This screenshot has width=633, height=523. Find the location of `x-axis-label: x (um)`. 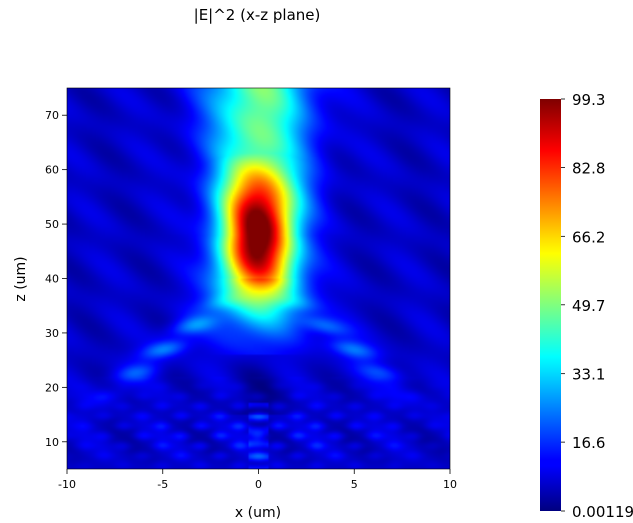

x-axis-label: x (um) is located at coordinates (258, 513).